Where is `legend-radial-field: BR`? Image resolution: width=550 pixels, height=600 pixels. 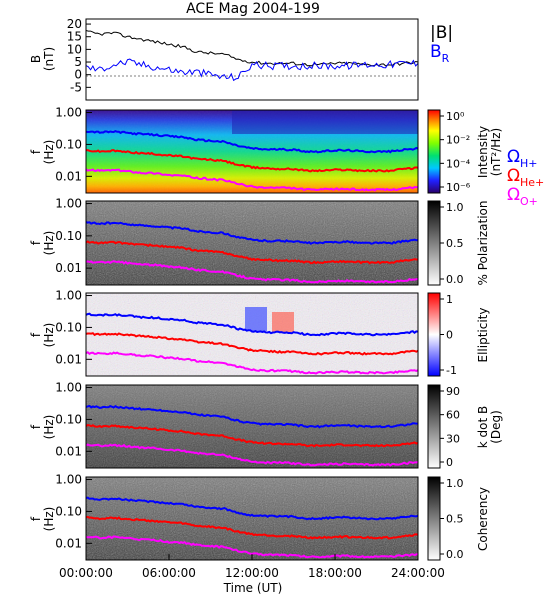
legend-radial-field: BR is located at coordinates (440, 53).